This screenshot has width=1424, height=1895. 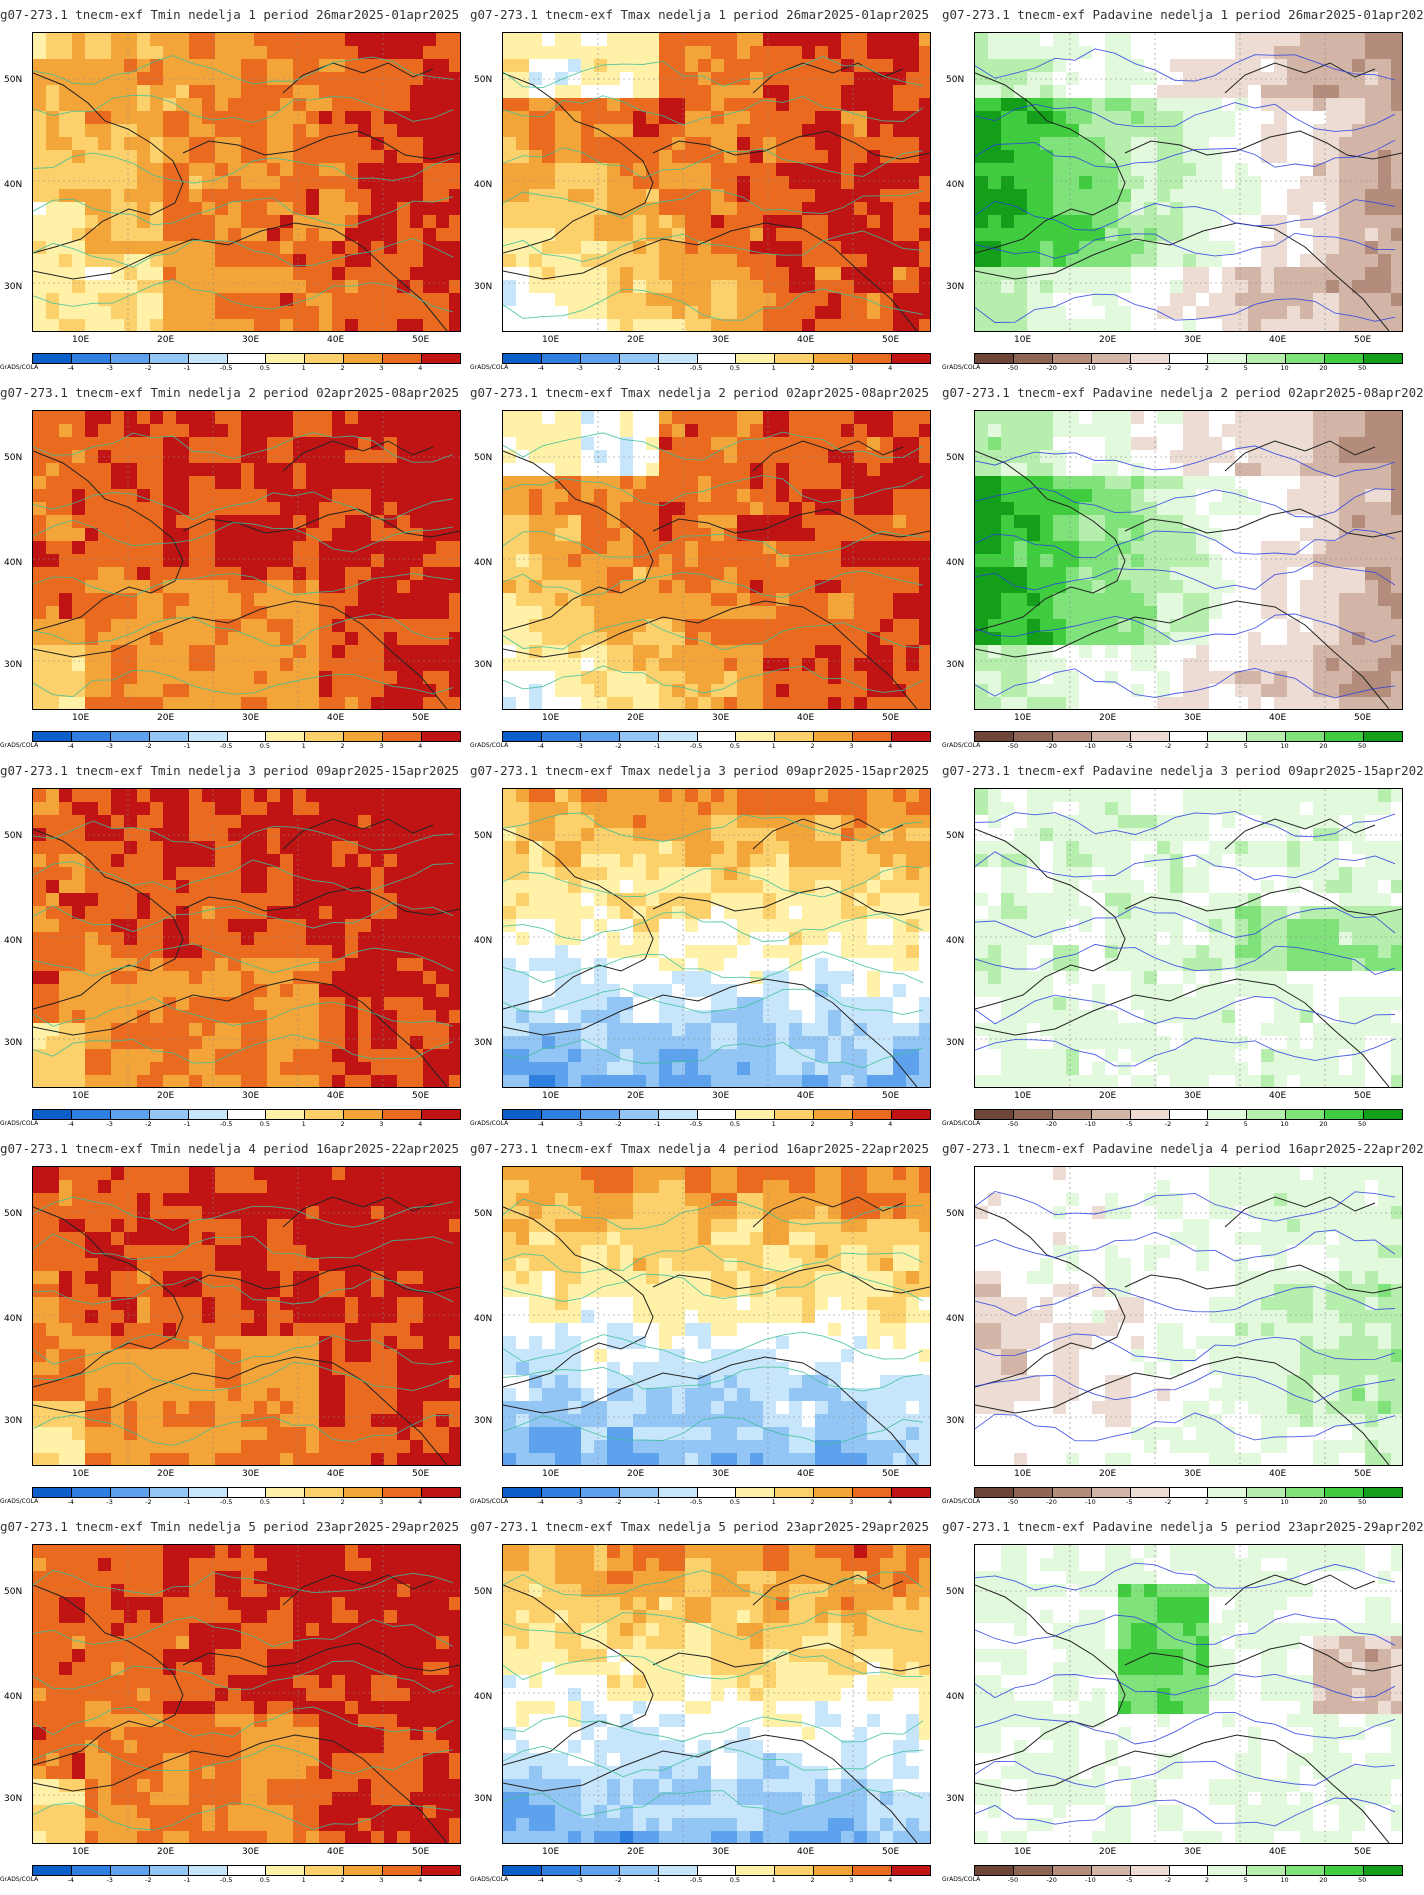 What do you see at coordinates (1051, 1502) in the screenshot?
I see `color-bar-tick: -20` at bounding box center [1051, 1502].